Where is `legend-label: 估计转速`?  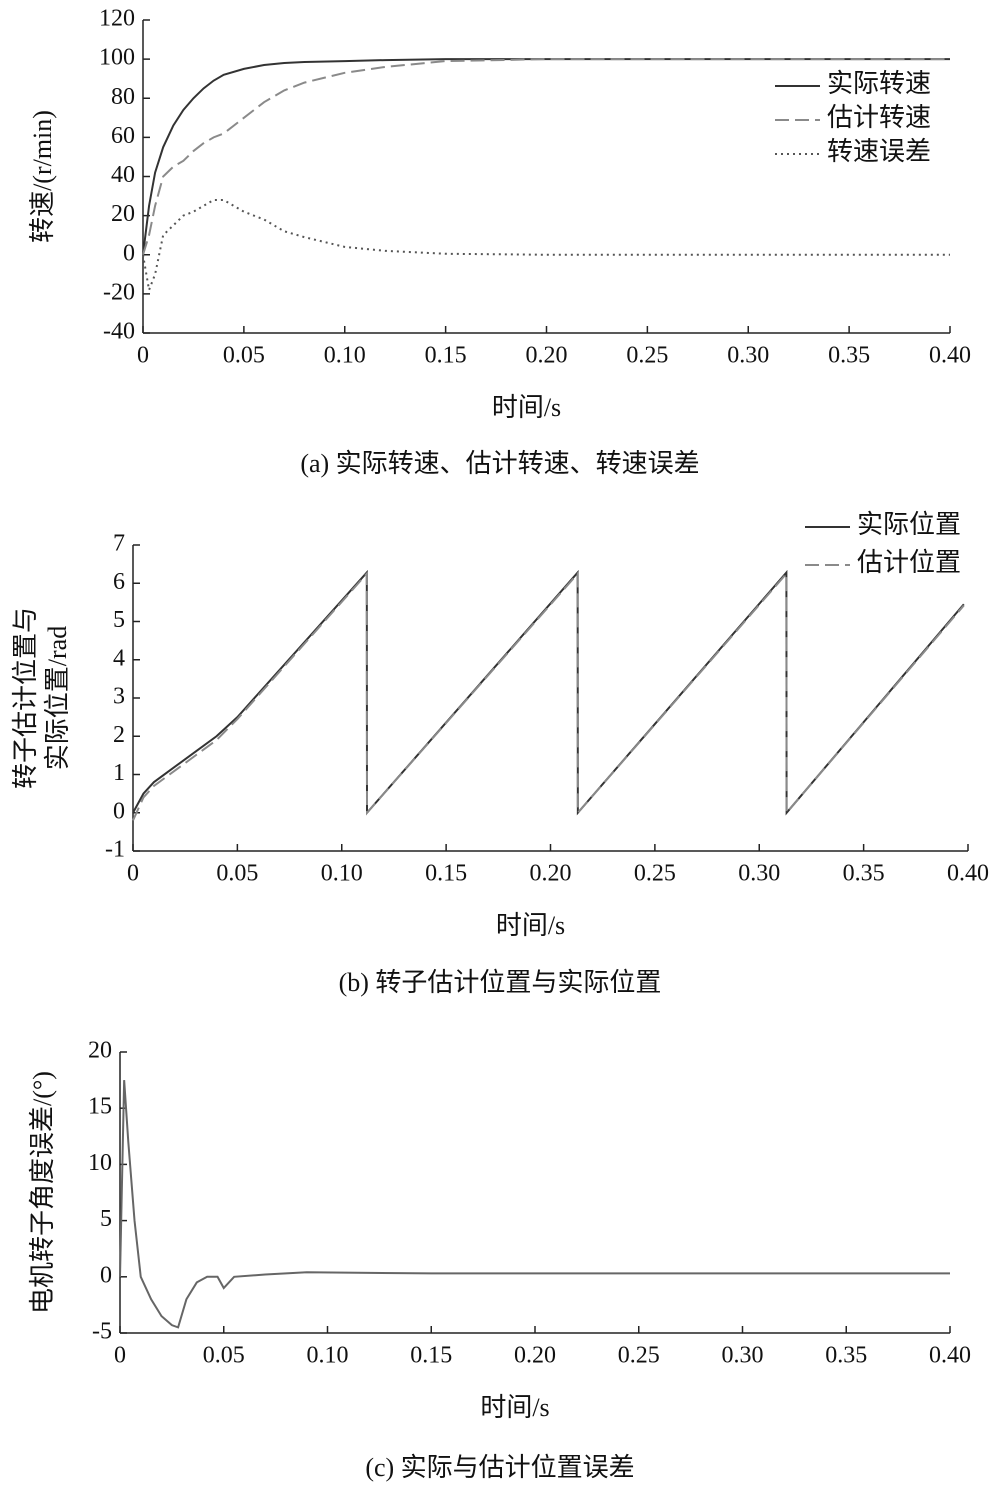 legend-label: 估计转速 is located at coordinates (879, 117).